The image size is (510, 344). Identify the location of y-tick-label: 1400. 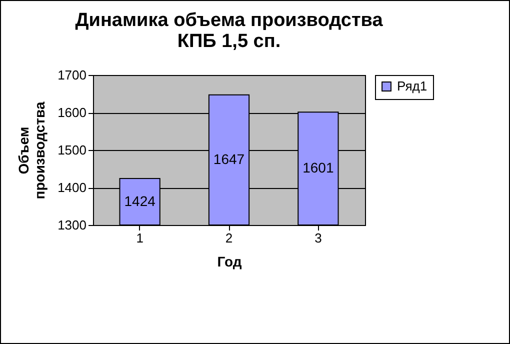
(72, 187).